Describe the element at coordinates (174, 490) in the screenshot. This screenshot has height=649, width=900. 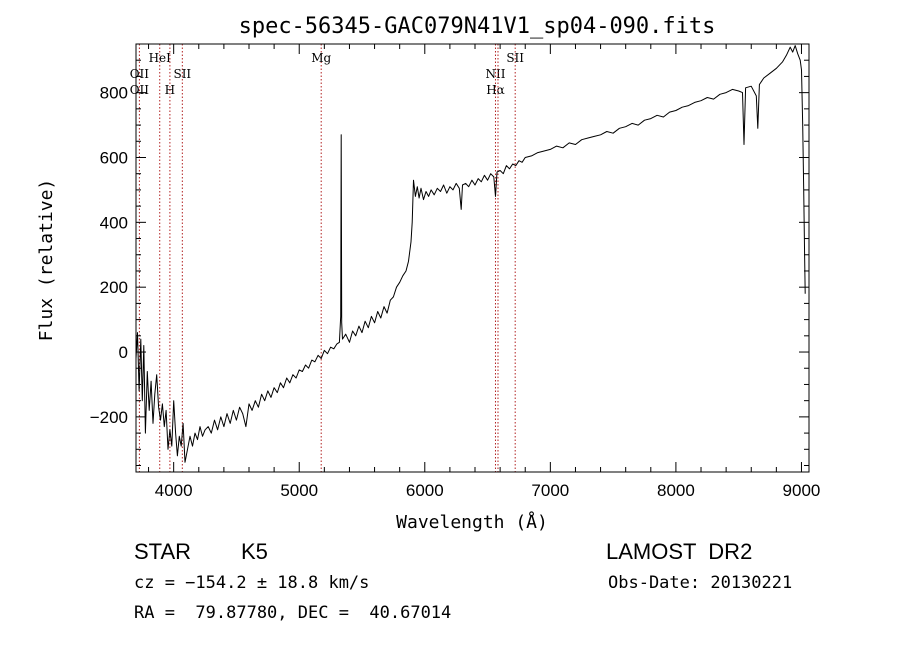
I see `x-tick-label: 4000` at that location.